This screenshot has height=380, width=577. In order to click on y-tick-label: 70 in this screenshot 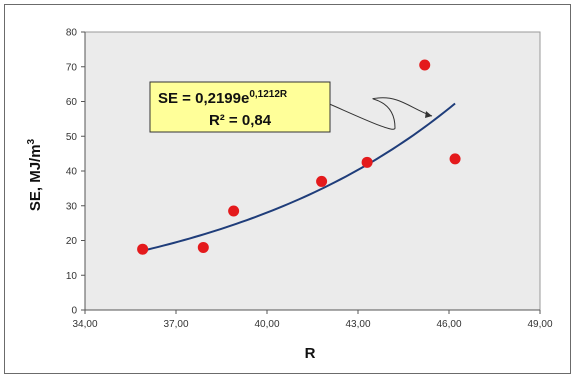, I will do `click(72, 67)`.